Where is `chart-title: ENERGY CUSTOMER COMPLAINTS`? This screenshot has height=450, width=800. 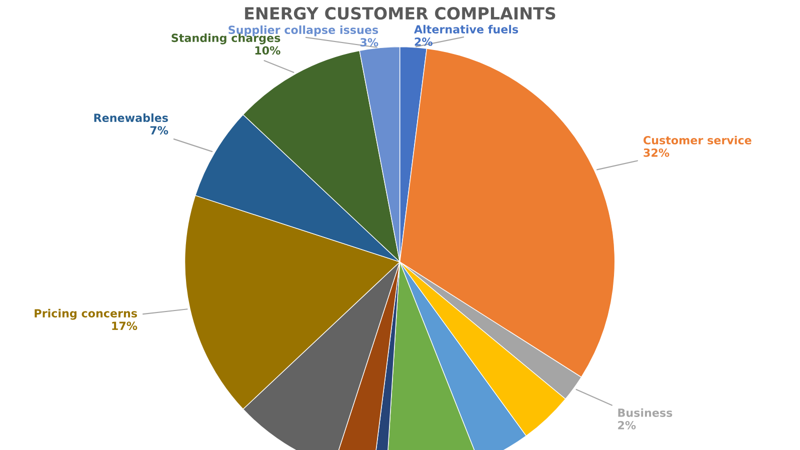 chart-title: ENERGY CUSTOMER COMPLAINTS is located at coordinates (400, 13).